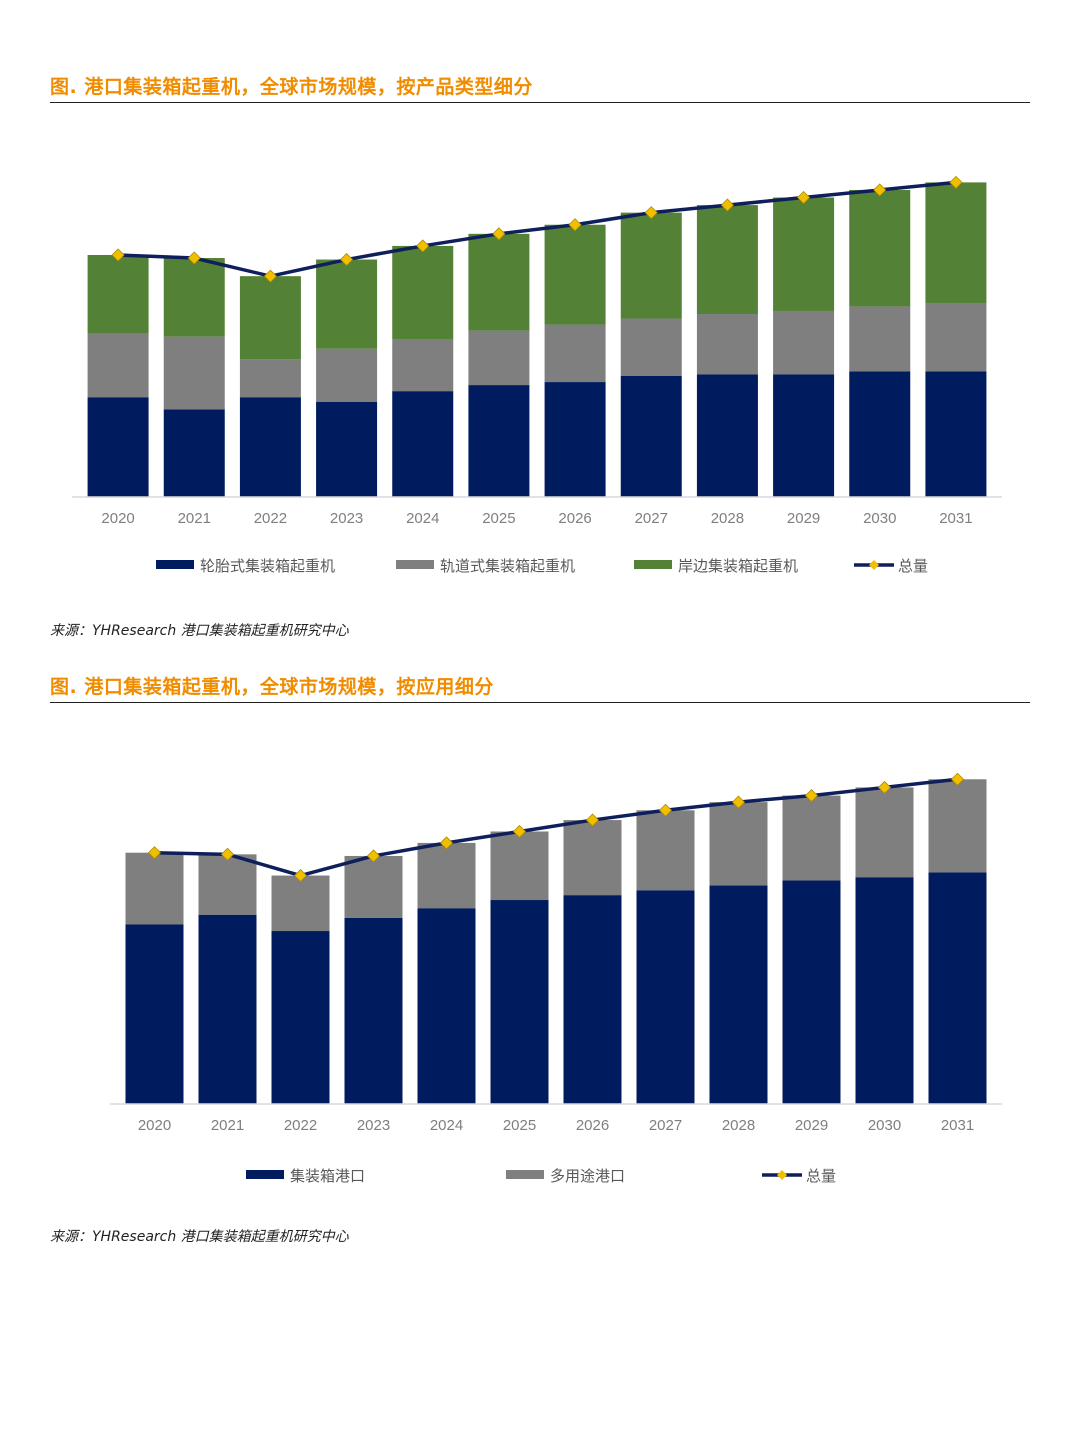 The image size is (1080, 1443). What do you see at coordinates (955, 518) in the screenshot?
I see `x-tick-label-2031: 2031` at bounding box center [955, 518].